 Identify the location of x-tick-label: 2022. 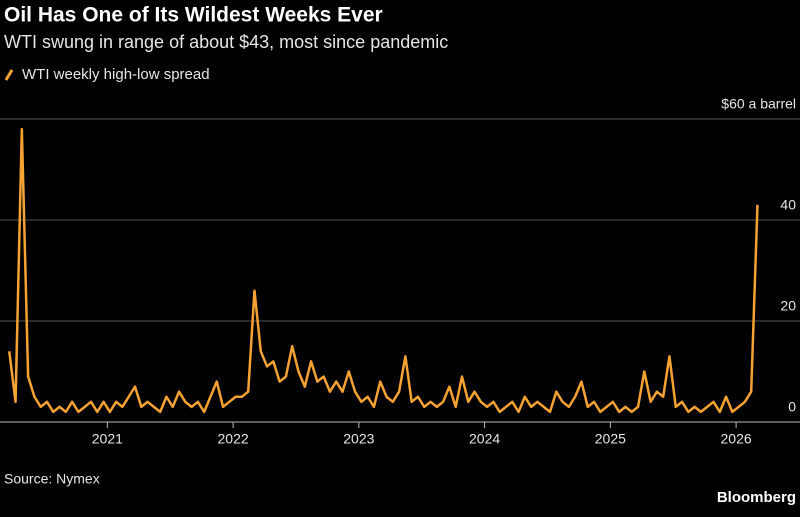
(233, 439).